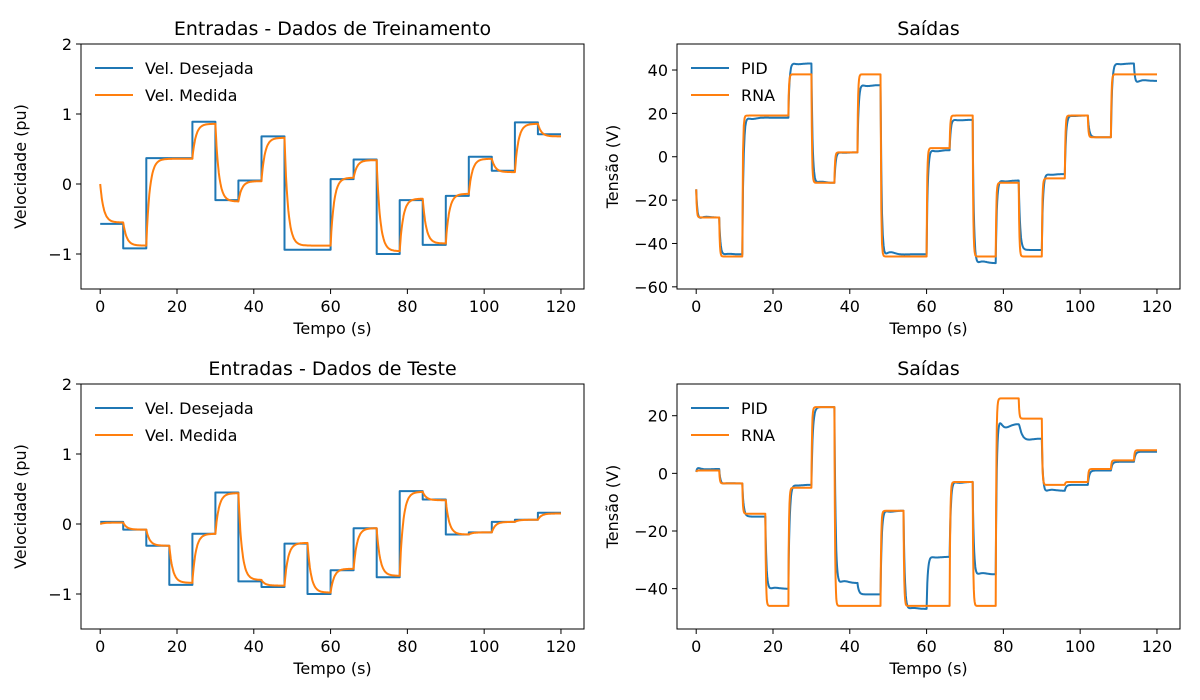  I want to click on chart-title: Entradas - Dados de Treinamento, so click(332, 29).